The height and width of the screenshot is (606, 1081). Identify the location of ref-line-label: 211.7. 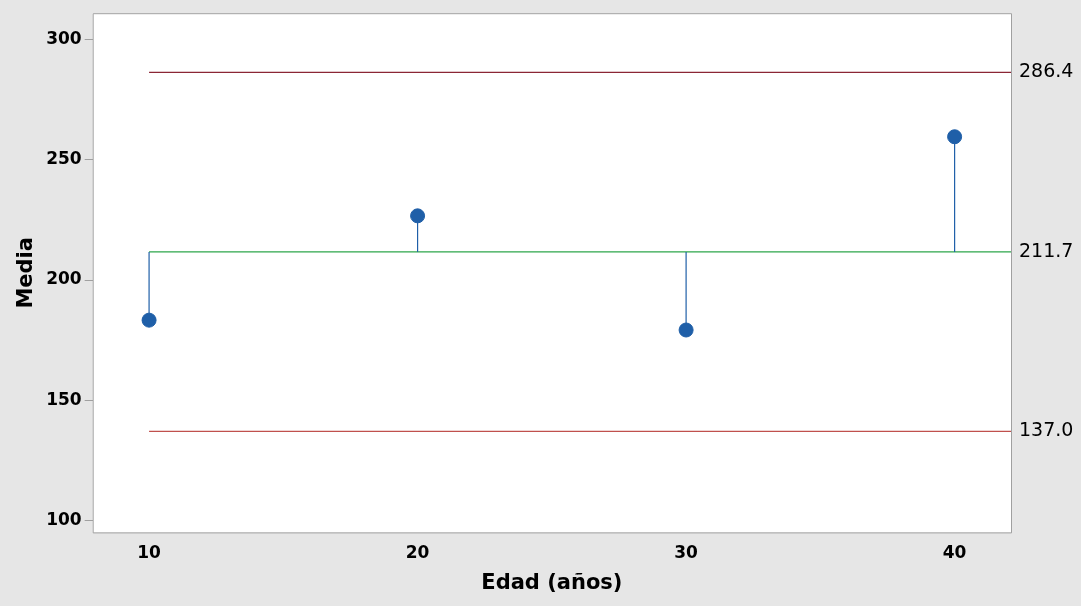
(1046, 249).